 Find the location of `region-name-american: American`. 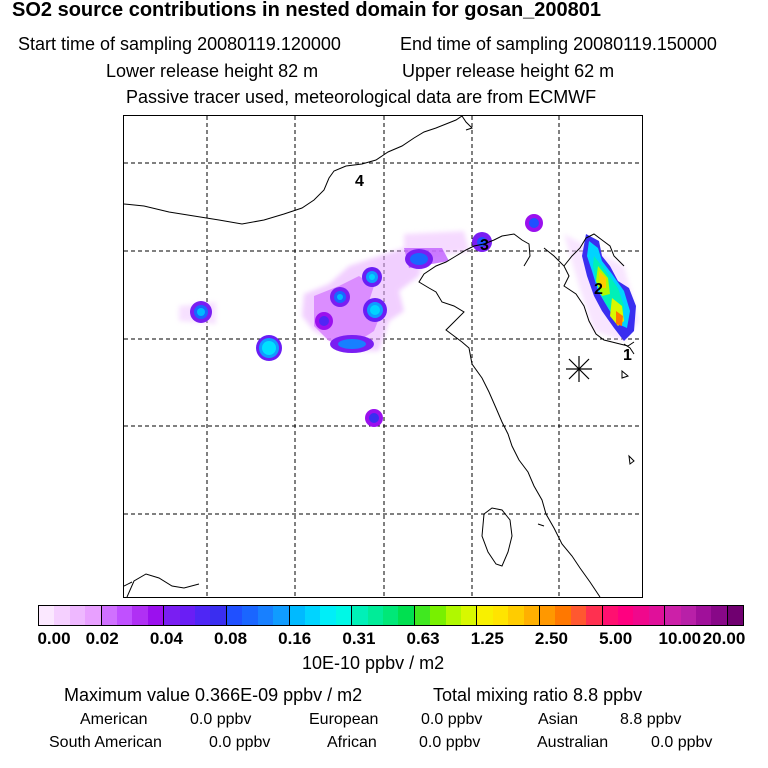

region-name-american: American is located at coordinates (114, 719).